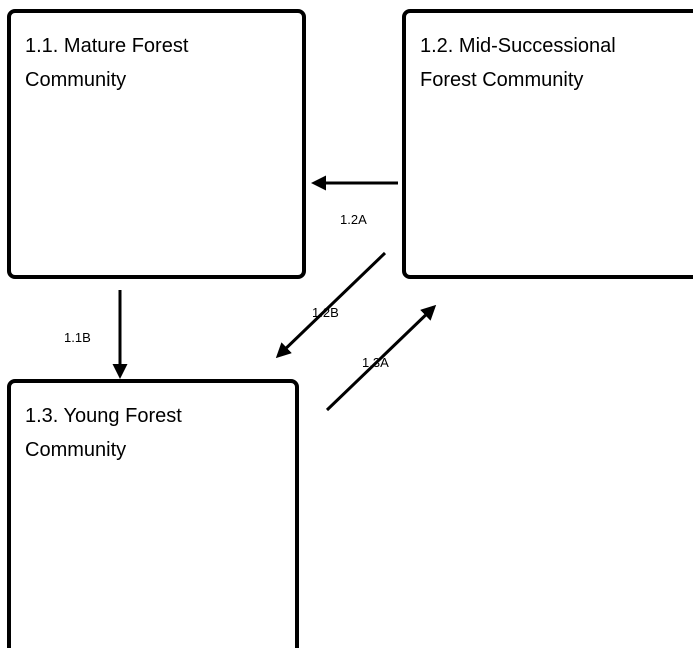  What do you see at coordinates (107, 46) in the screenshot?
I see `node-label: 1.1. Mature Forest` at bounding box center [107, 46].